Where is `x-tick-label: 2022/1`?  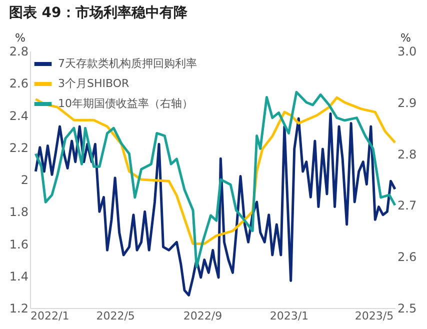 x-tick-label: 2022/1 is located at coordinates (50, 316).